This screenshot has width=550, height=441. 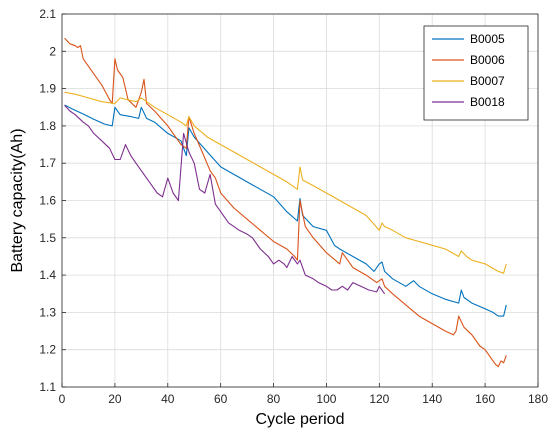 I want to click on y-tick-label: 1.1, so click(x=47, y=387).